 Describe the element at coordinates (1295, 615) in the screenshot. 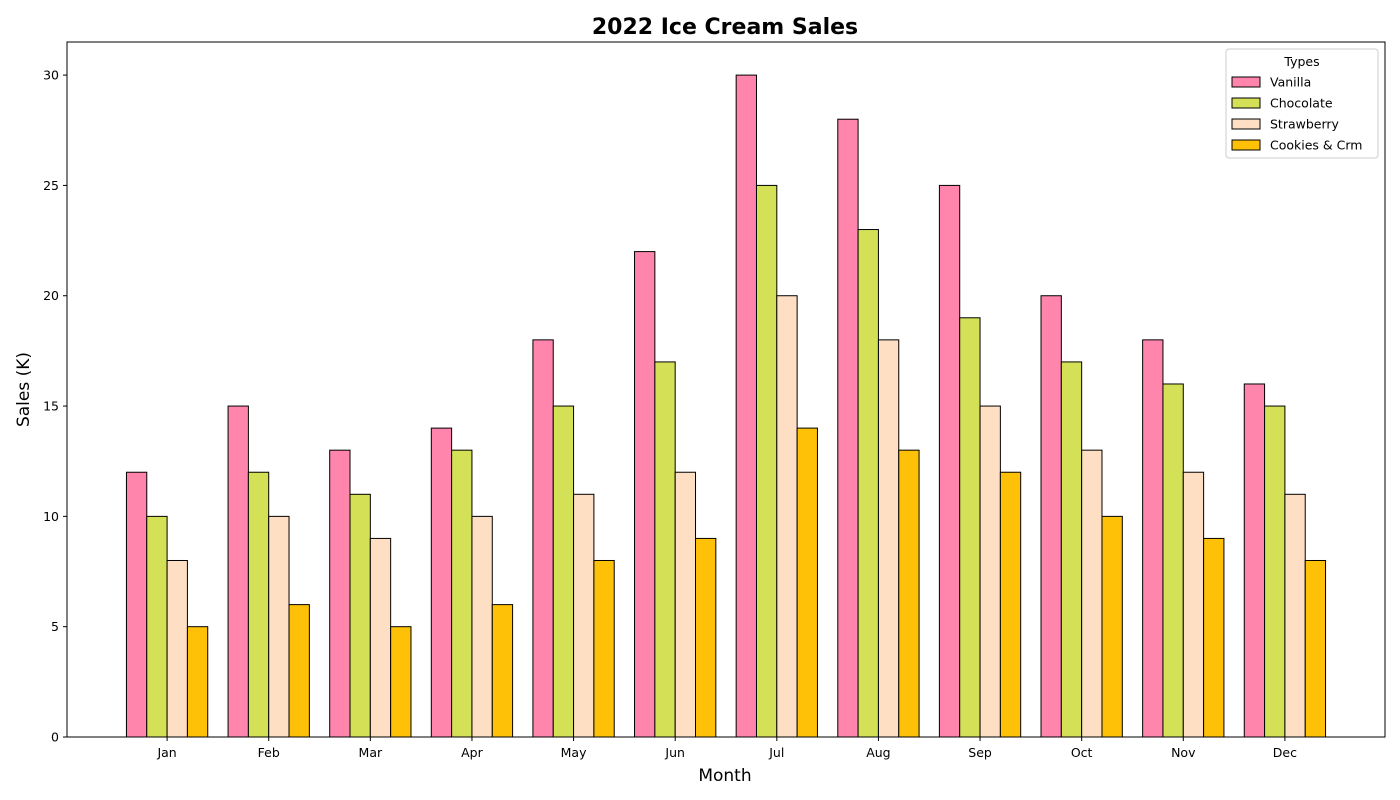

I see `bar-strawberry-dec` at that location.